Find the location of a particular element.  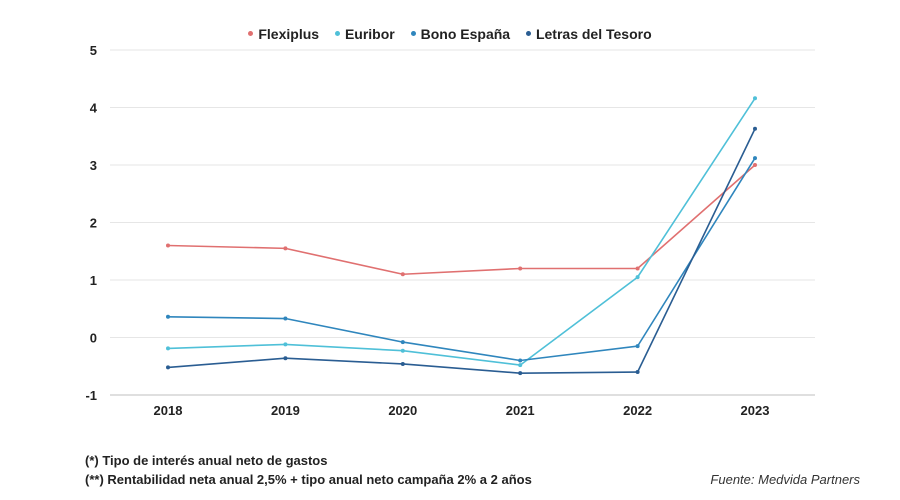

x-tick-label: 2021 is located at coordinates (520, 410).